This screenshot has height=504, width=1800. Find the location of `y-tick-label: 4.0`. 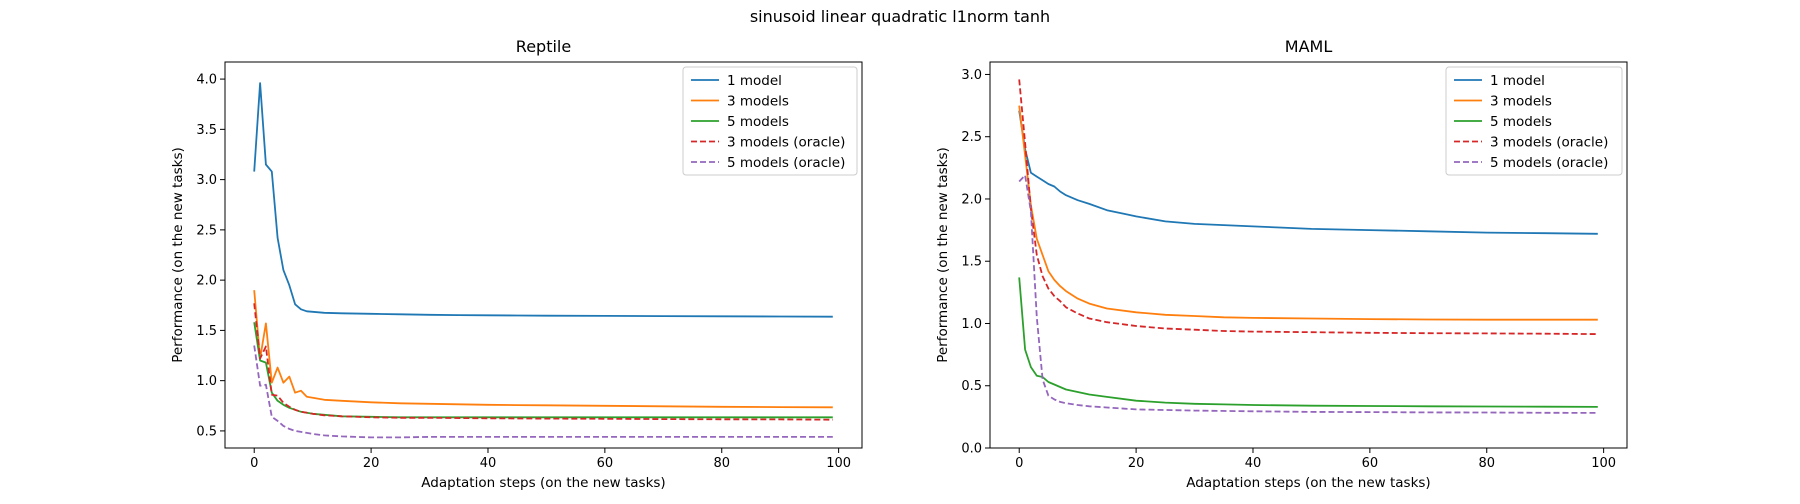

y-tick-label: 4.0 is located at coordinates (206, 80).